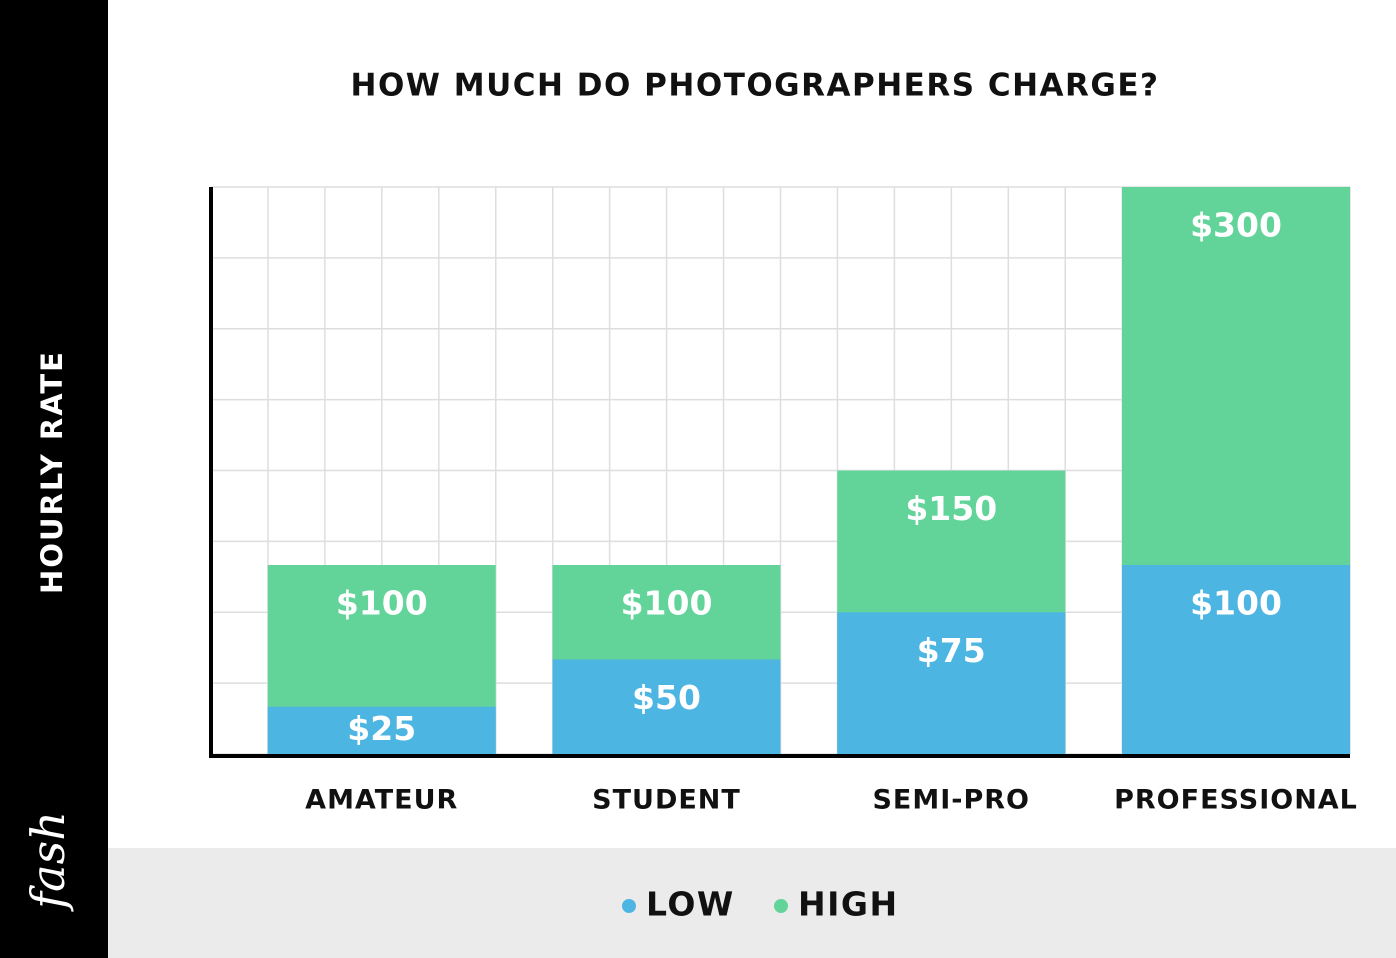  I want to click on sidebar, so click(54, 479).